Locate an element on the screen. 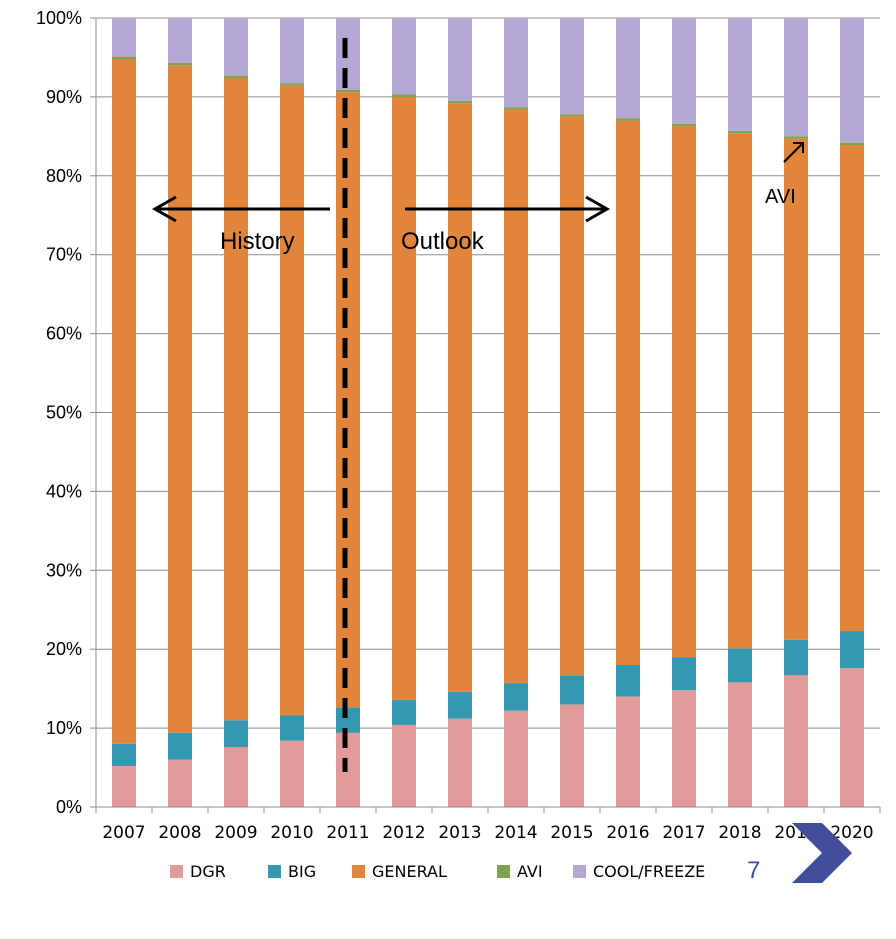 This screenshot has width=896, height=939. x-tick-label: 2013 is located at coordinates (459, 833).